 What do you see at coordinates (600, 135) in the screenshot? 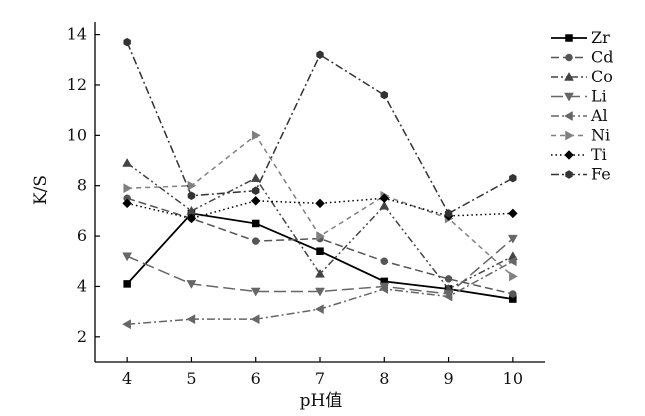
I see `legend-label-ni: Ni` at bounding box center [600, 135].